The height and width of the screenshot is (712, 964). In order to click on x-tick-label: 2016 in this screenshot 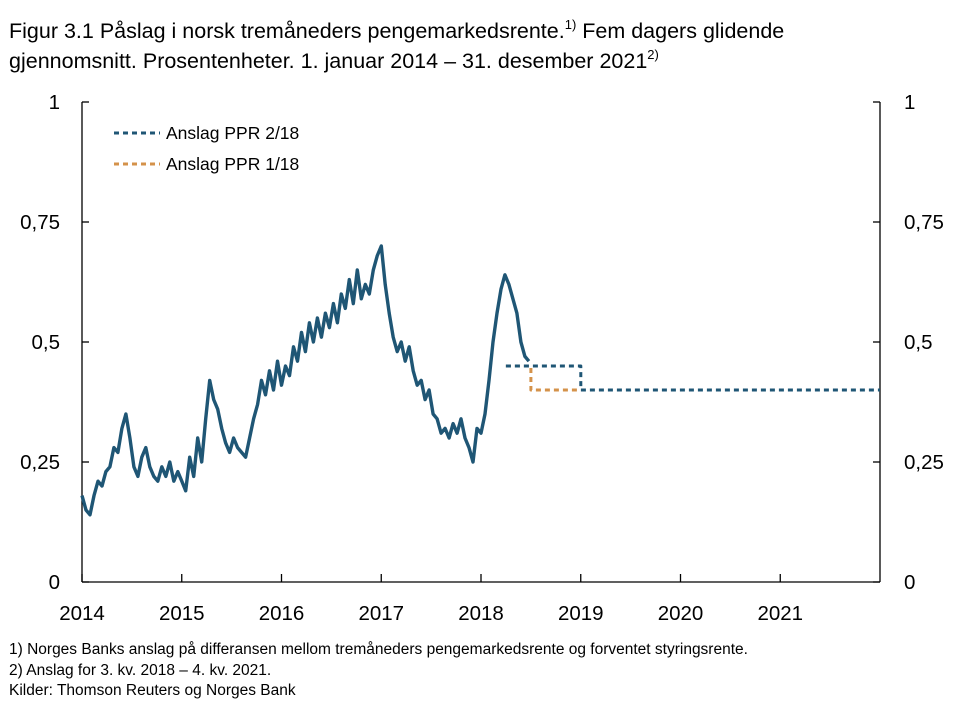, I will do `click(282, 613)`.